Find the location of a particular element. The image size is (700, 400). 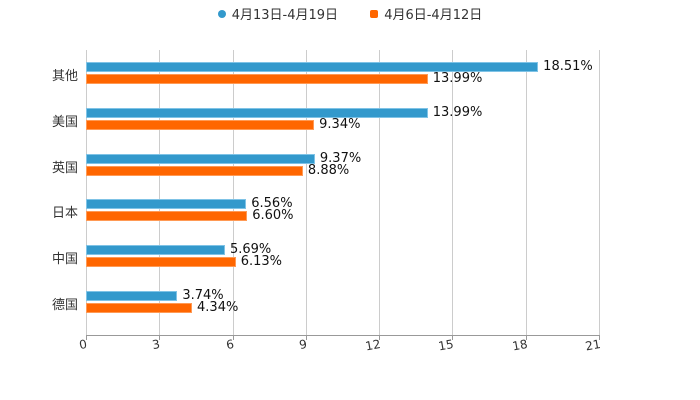

circle-marker-icon is located at coordinates (221, 13).